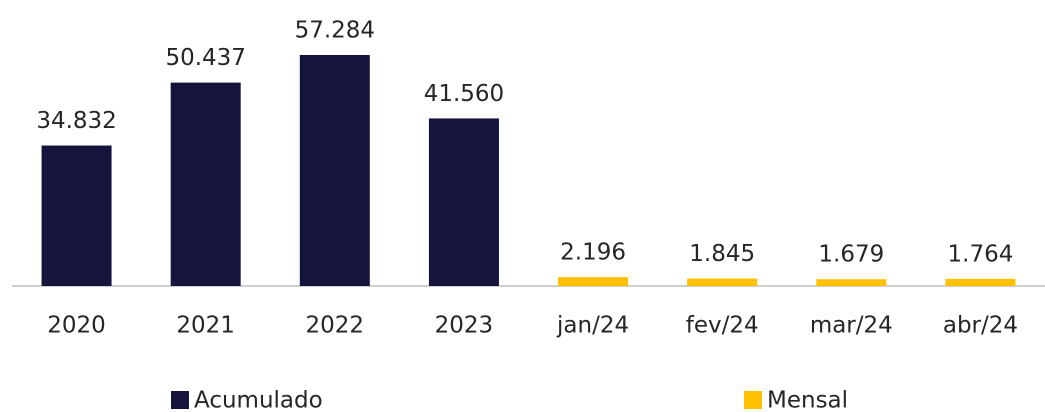 Image resolution: width=1045 pixels, height=412 pixels. I want to click on x-tick-label: 2023, so click(464, 326).